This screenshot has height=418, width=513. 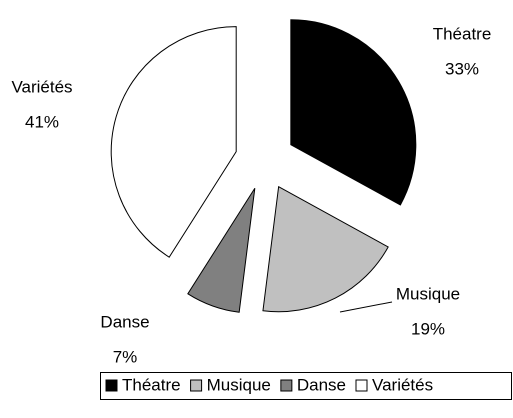 I want to click on slice-value-label: 41%, so click(x=42, y=121).